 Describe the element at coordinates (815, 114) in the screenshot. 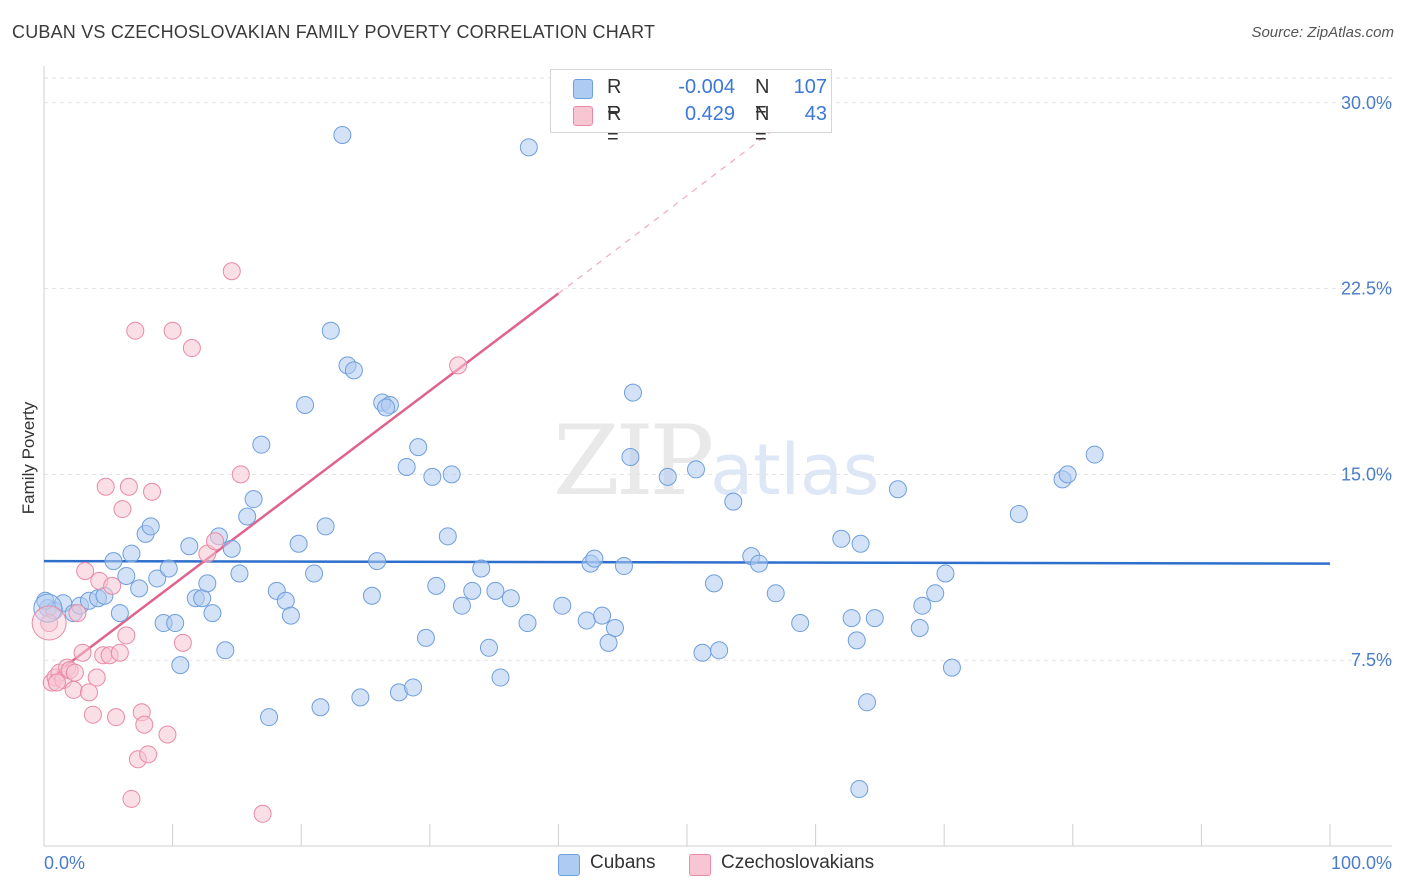

I see `legend-n-value: 43` at that location.